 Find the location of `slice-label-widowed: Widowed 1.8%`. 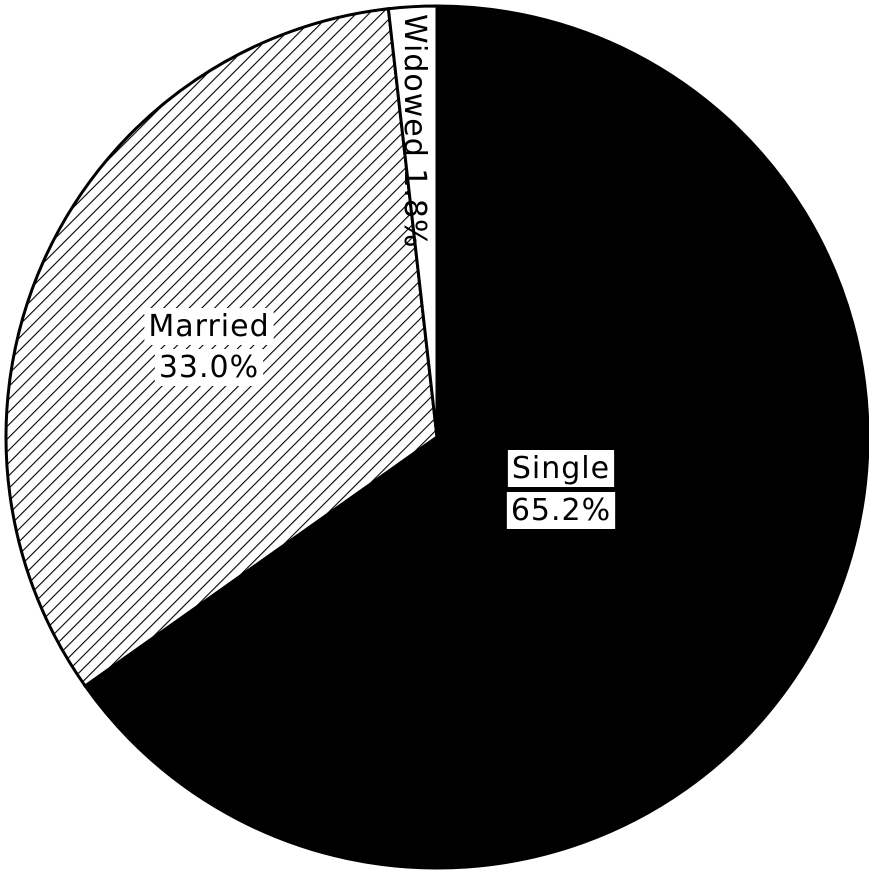

slice-label-widowed: Widowed 1.8% is located at coordinates (414, 131).